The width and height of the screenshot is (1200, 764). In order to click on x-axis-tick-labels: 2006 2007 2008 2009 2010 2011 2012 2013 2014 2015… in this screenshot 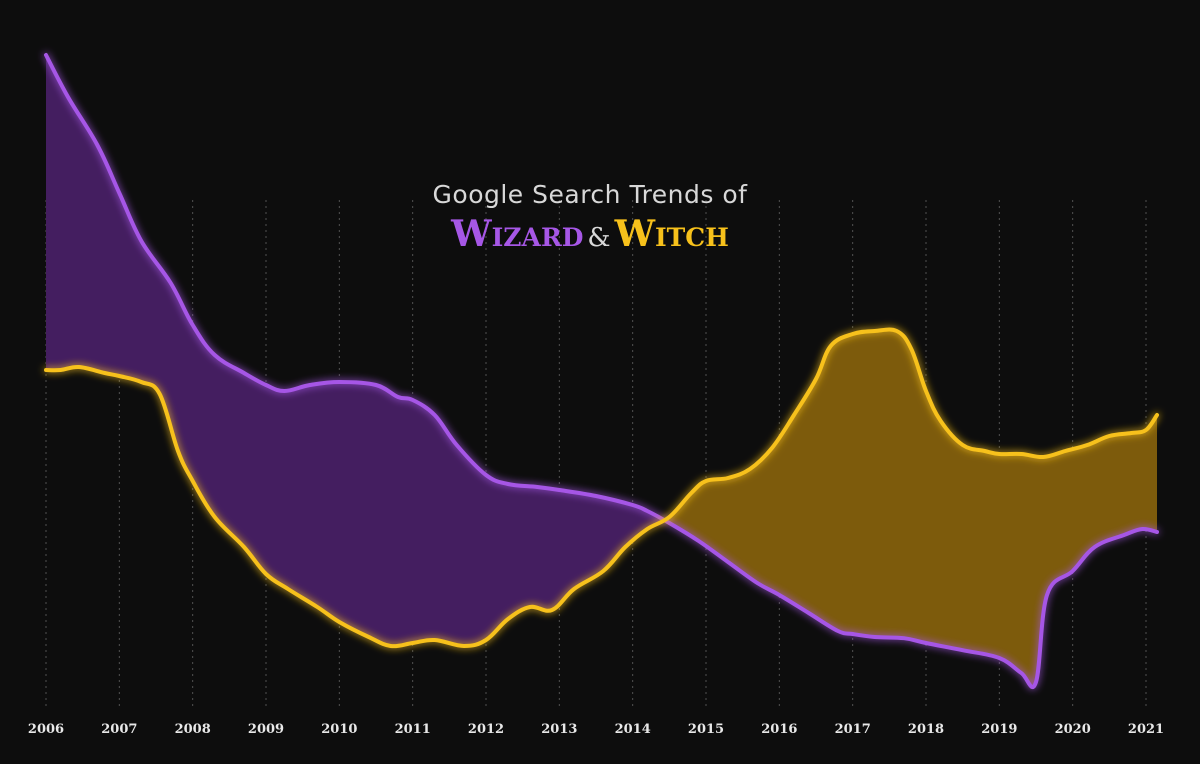, I will do `click(596, 729)`.